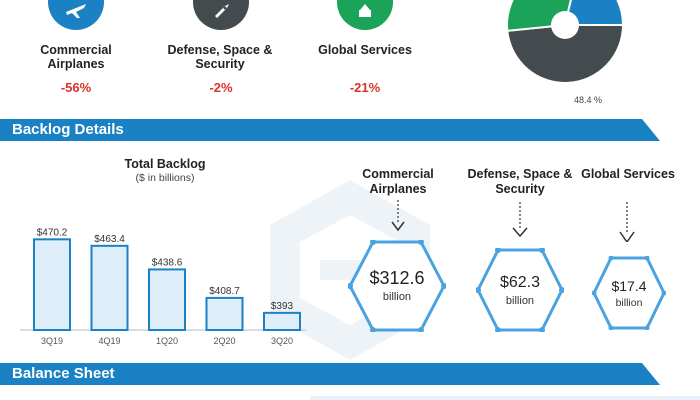 This screenshot has height=400, width=700. Describe the element at coordinates (629, 286) in the screenshot. I see `backlog-value-services: $17.4` at that location.